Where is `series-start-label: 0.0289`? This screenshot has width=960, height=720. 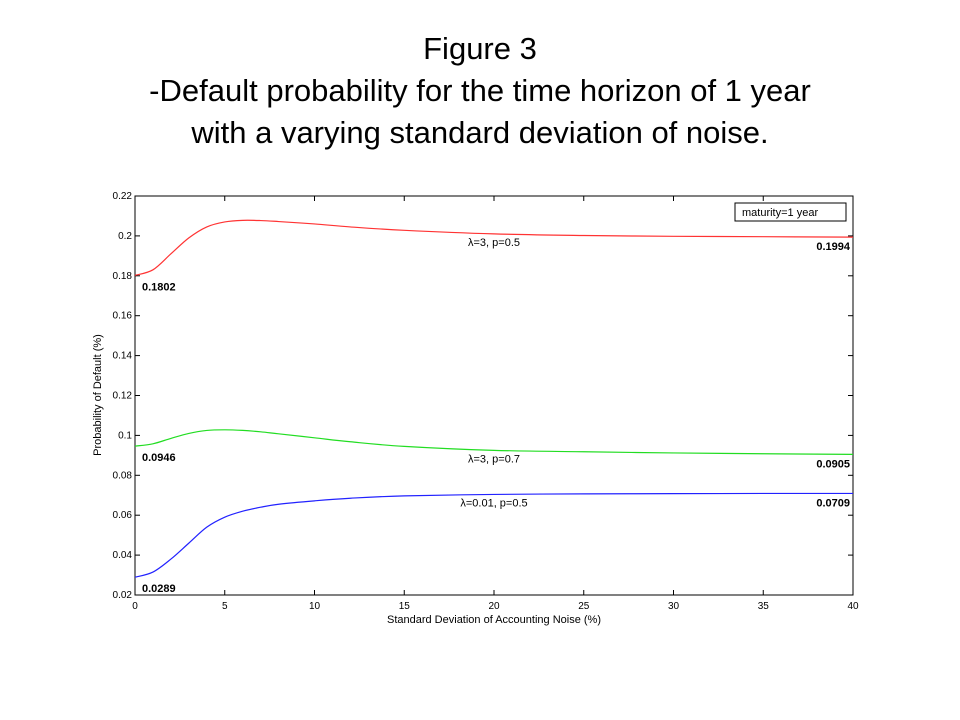 series-start-label: 0.0289 is located at coordinates (159, 589).